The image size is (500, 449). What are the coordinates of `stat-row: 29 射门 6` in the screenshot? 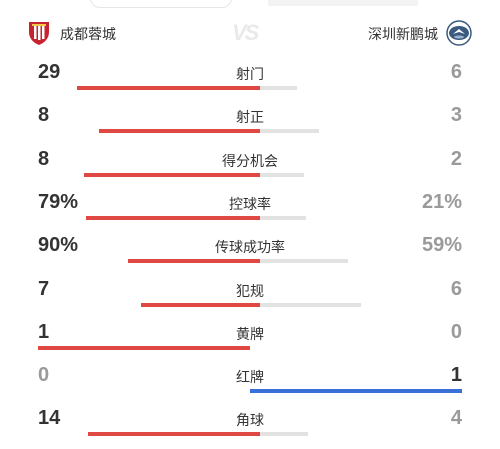 It's located at (250, 81).